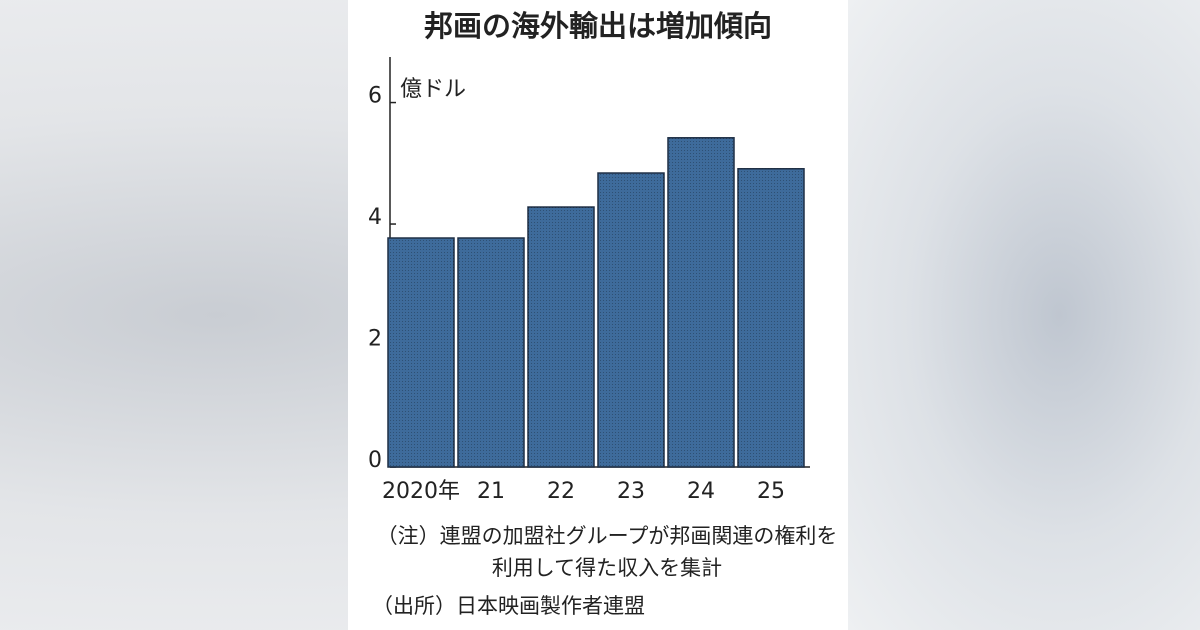  I want to click on x-tick-label: 2020年, so click(421, 491).